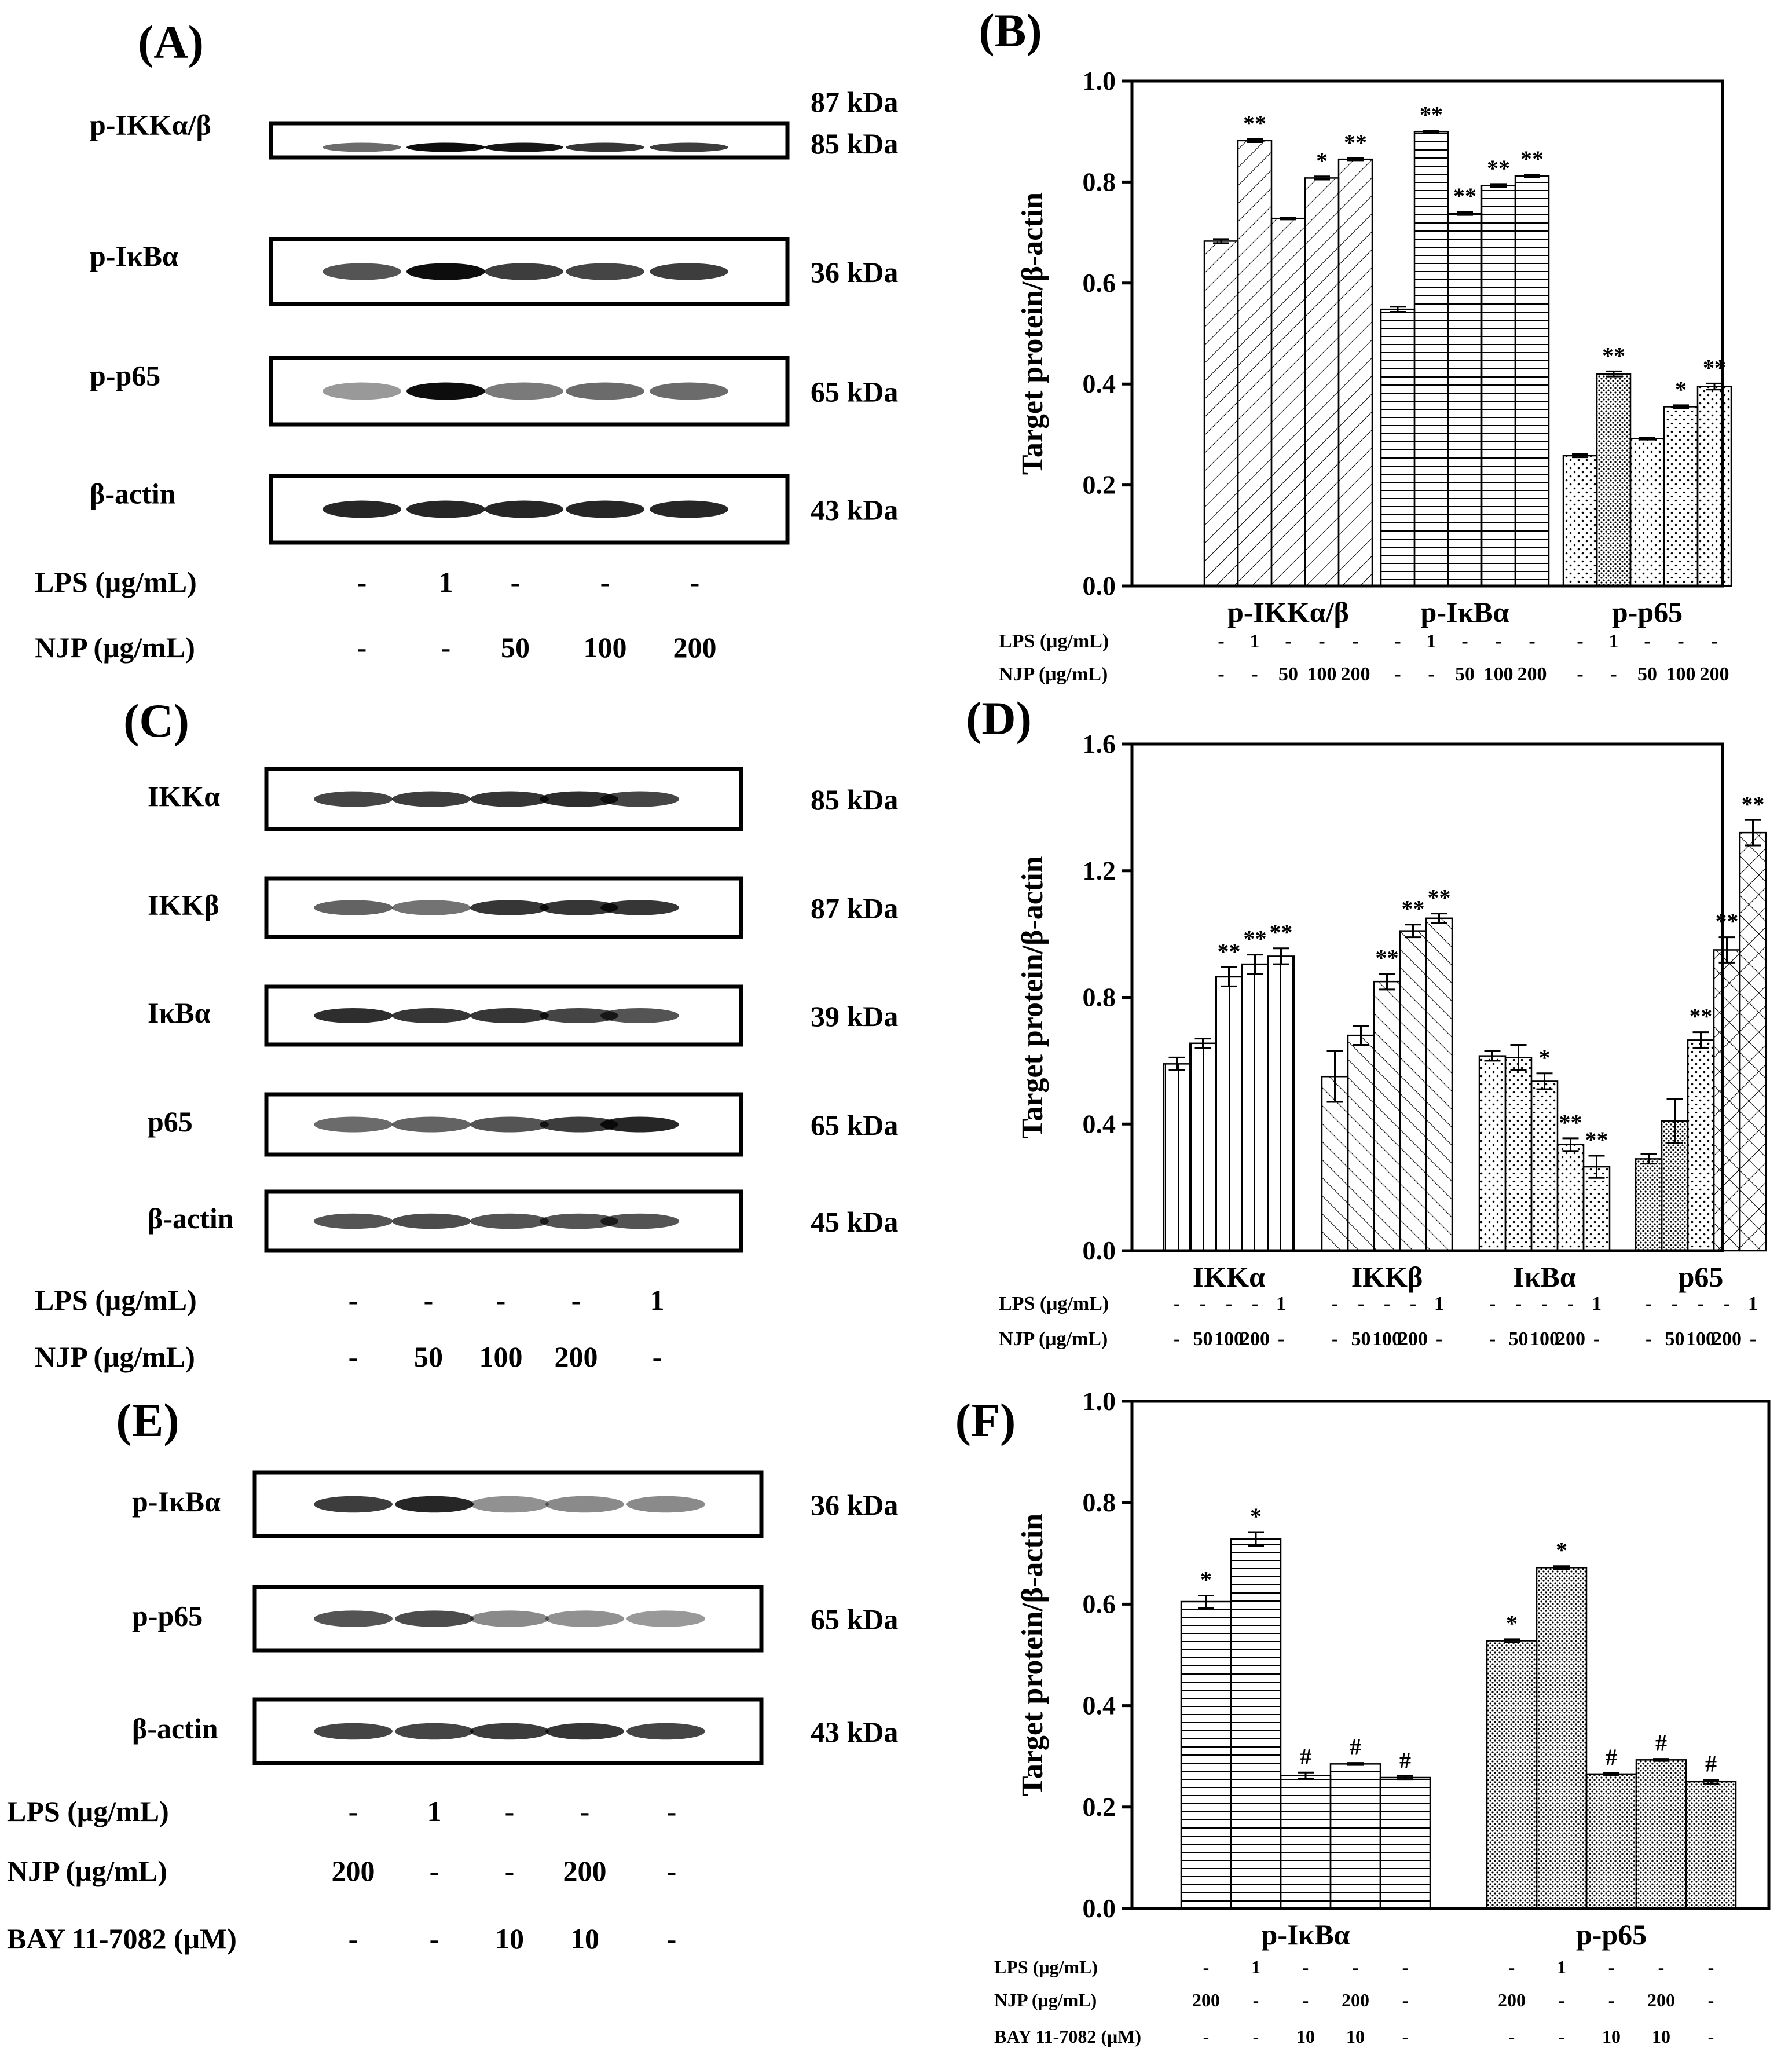  I want to click on group-label: IKKβ, so click(1387, 1277).